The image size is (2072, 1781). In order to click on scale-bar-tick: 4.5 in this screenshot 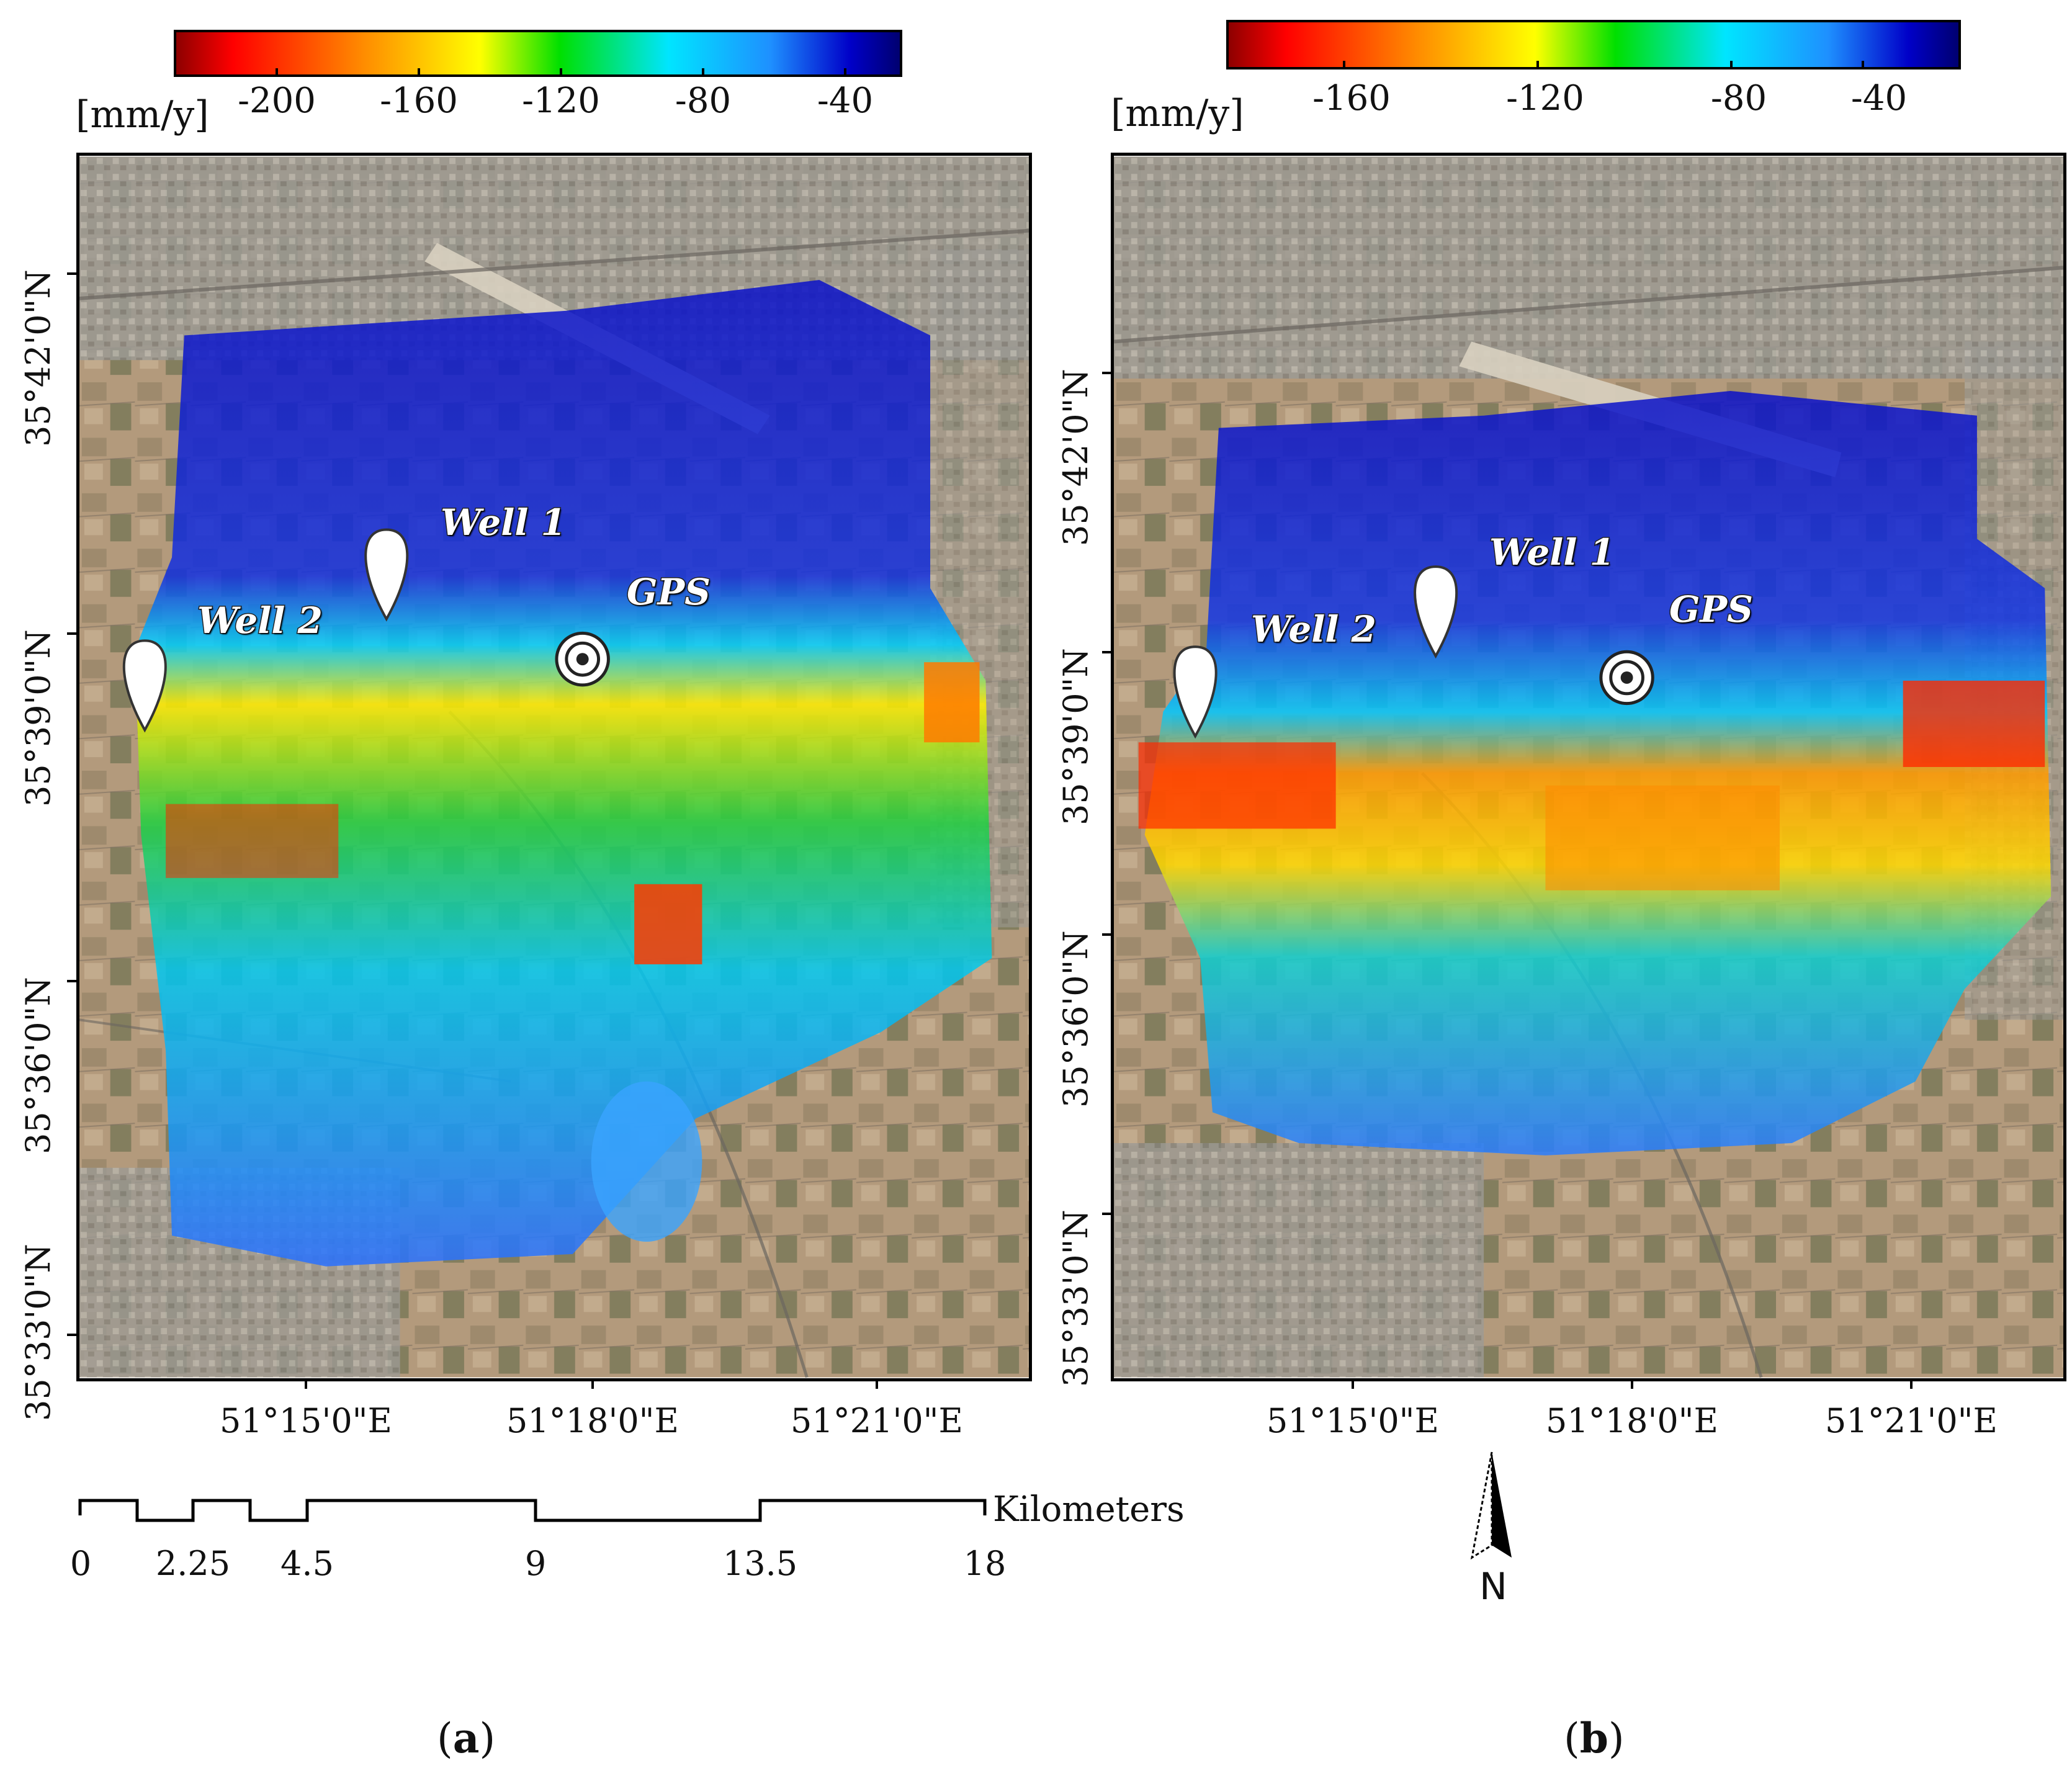, I will do `click(307, 1563)`.